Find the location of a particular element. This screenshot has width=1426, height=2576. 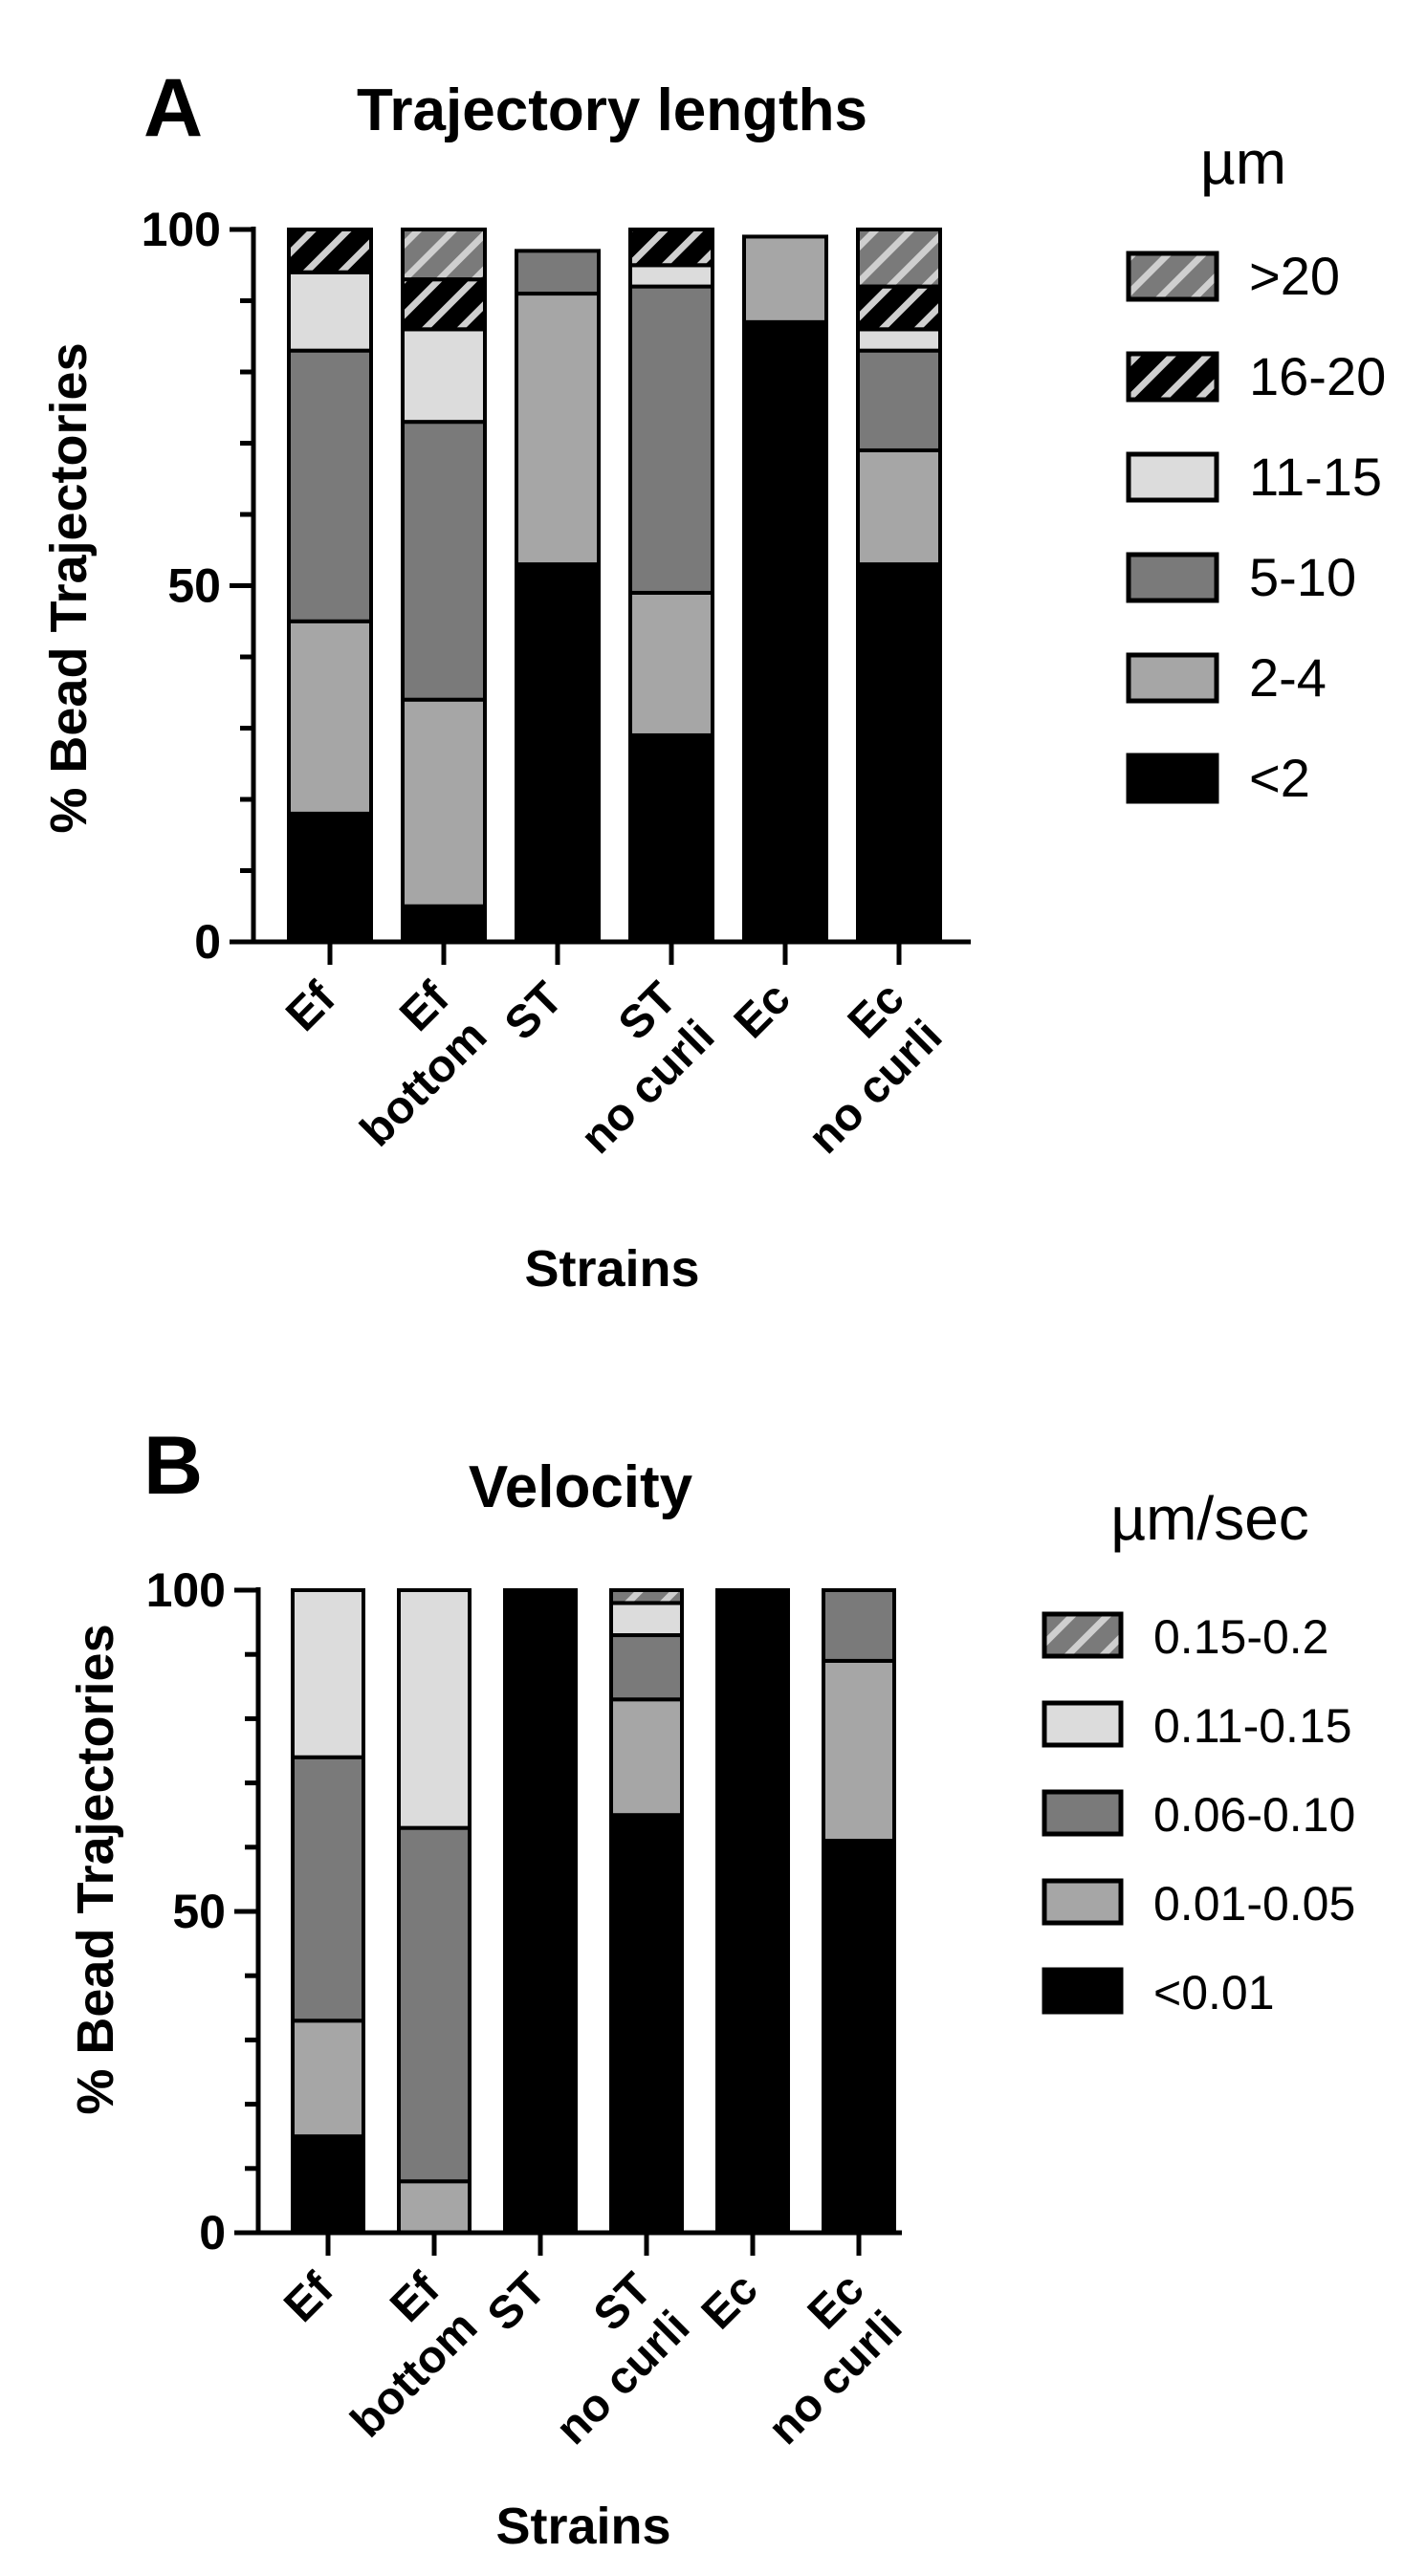

chart-b-ytick-label-0: 0 is located at coordinates (212, 2232).